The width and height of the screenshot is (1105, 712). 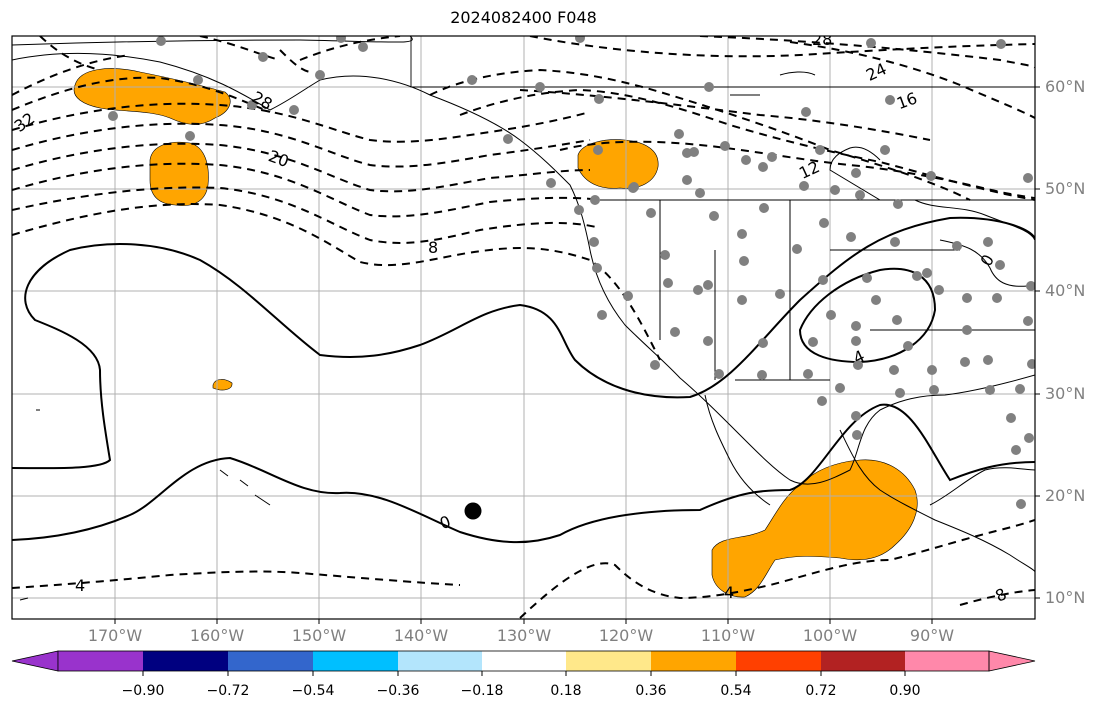 I want to click on contour-label-28-north: 28, so click(x=822, y=39).